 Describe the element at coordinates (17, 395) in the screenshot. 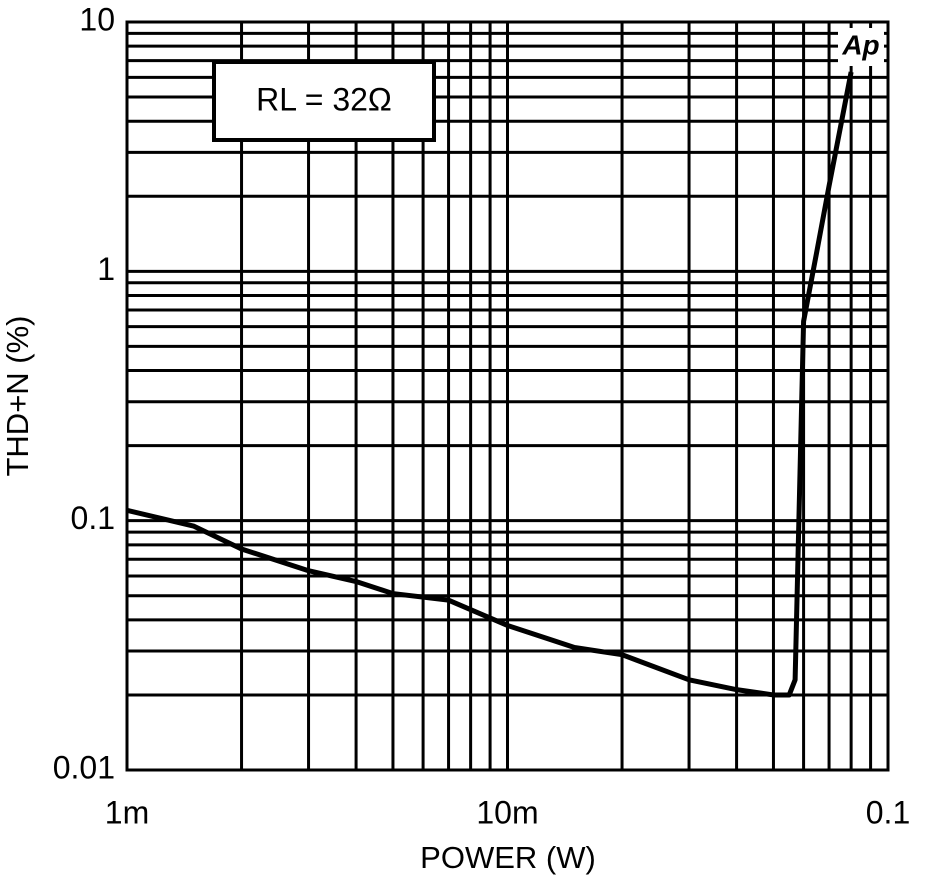

I see `y-axis-label: THD+N (%)` at that location.